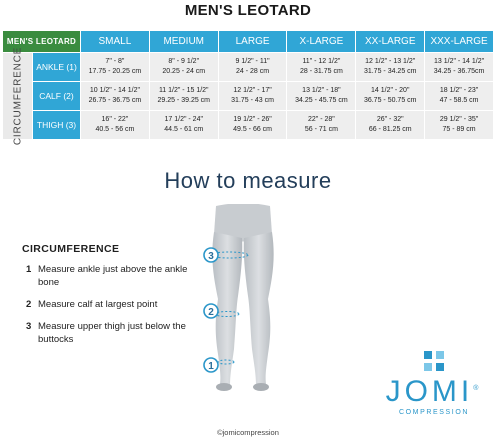 The width and height of the screenshot is (496, 442). Describe the element at coordinates (459, 41) in the screenshot. I see `column-header-xxx-large: XXX-LARGE` at that location.